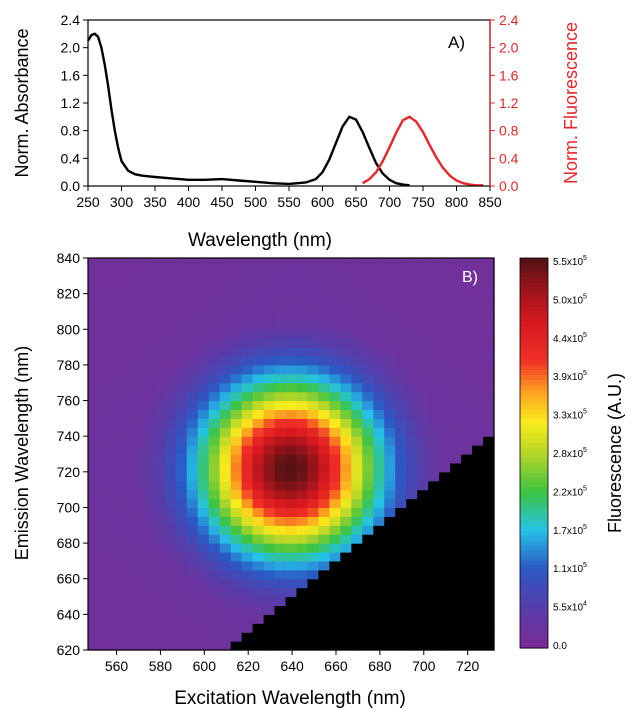 The width and height of the screenshot is (635, 709). I want to click on y-tick-label: 620, so click(69, 650).